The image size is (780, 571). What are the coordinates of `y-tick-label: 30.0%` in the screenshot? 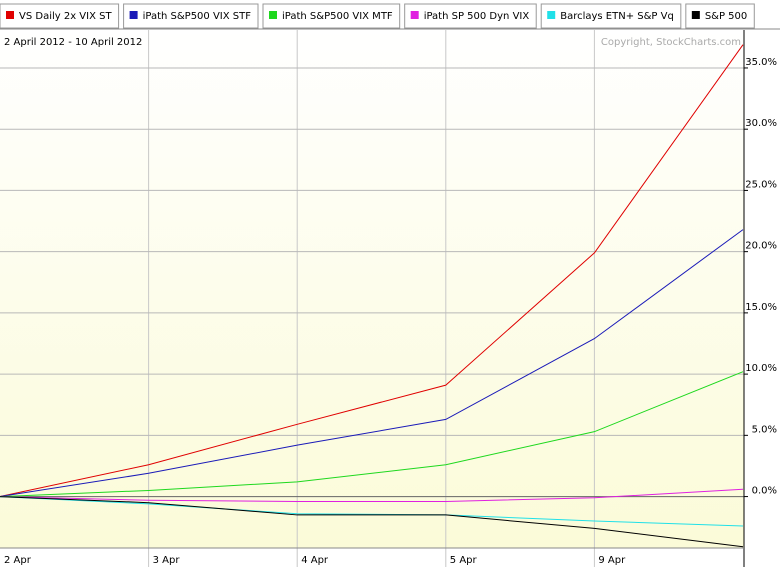 It's located at (761, 123).